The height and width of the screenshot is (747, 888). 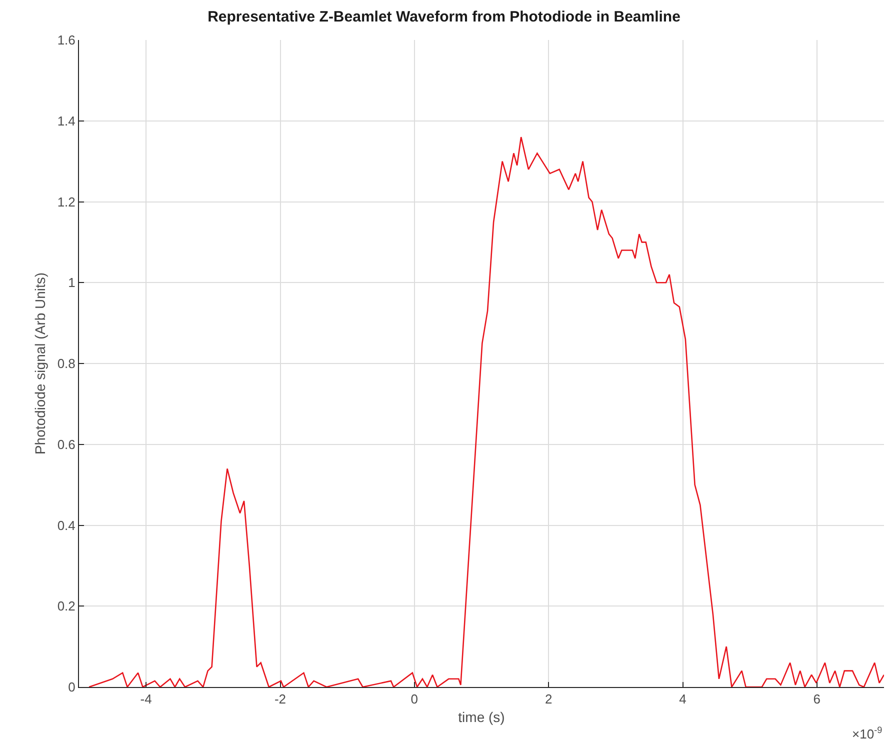 I want to click on y-tick-label: 1.2, so click(x=66, y=202).